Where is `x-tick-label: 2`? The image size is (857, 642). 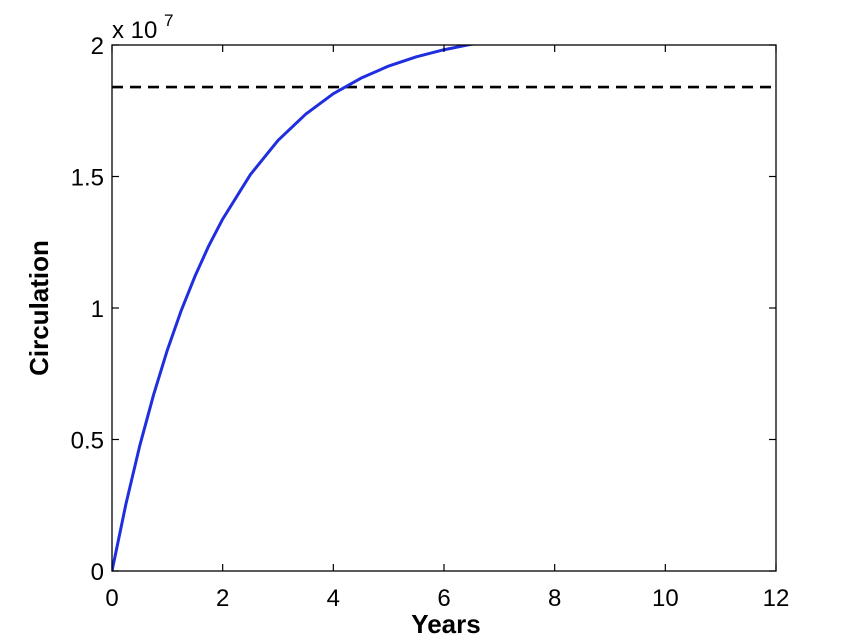
x-tick-label: 2 is located at coordinates (222, 598).